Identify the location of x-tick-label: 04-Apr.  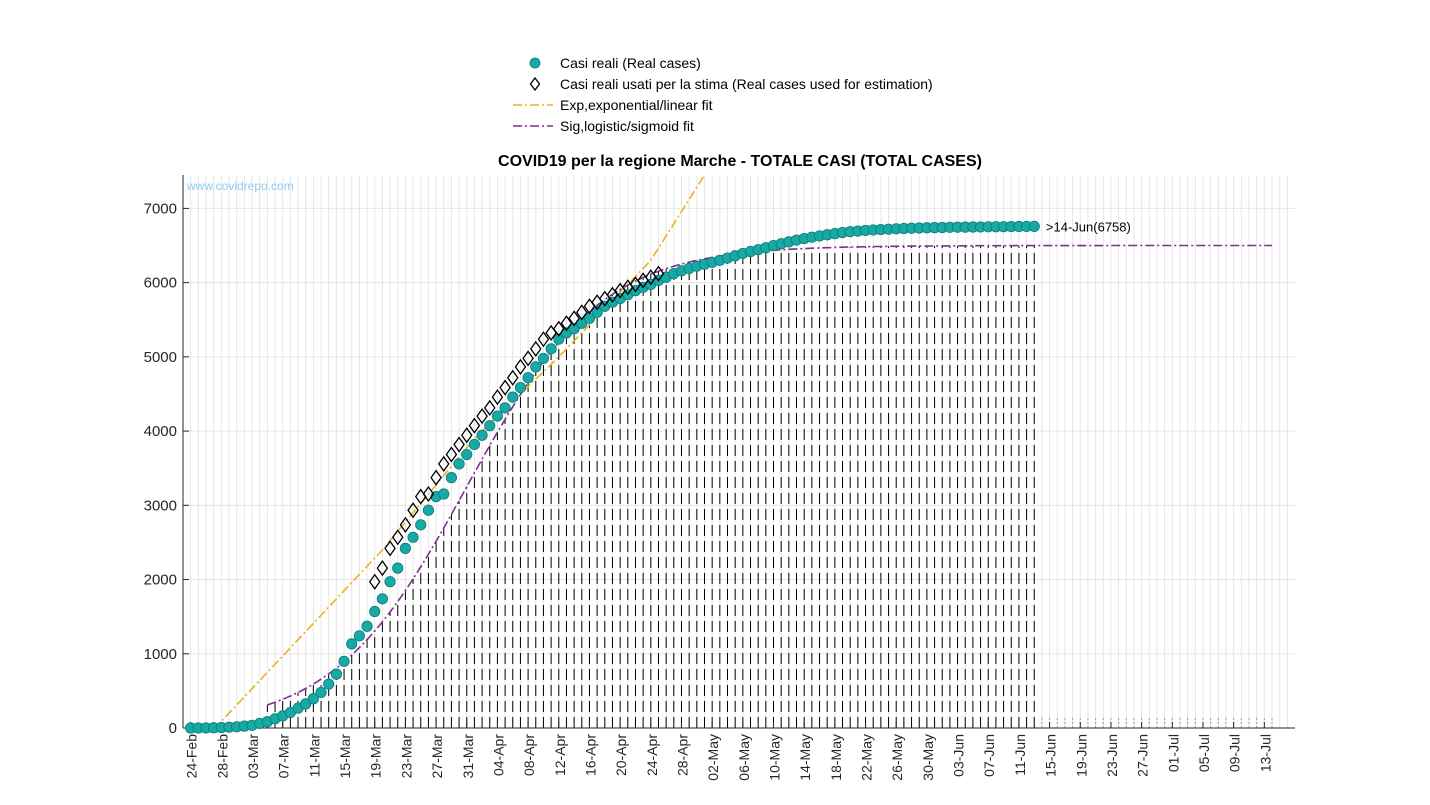
(498, 755).